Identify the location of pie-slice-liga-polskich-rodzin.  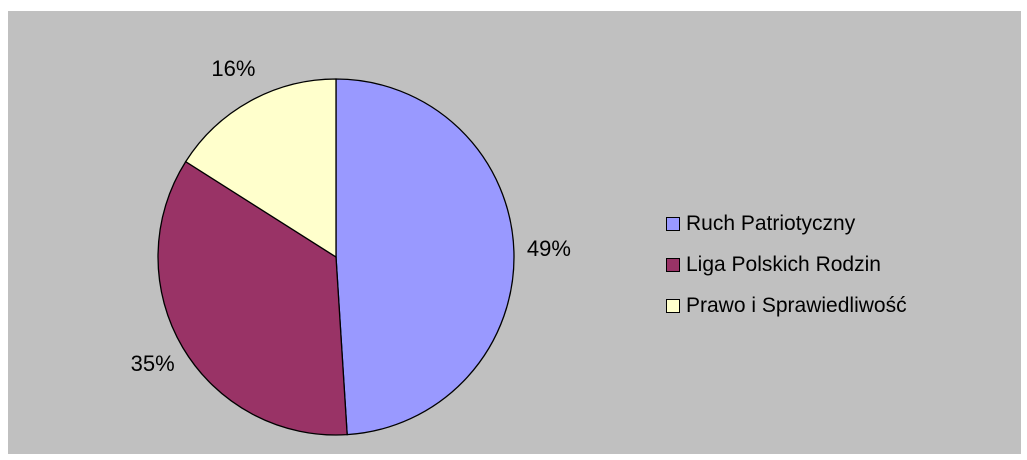
(252, 298).